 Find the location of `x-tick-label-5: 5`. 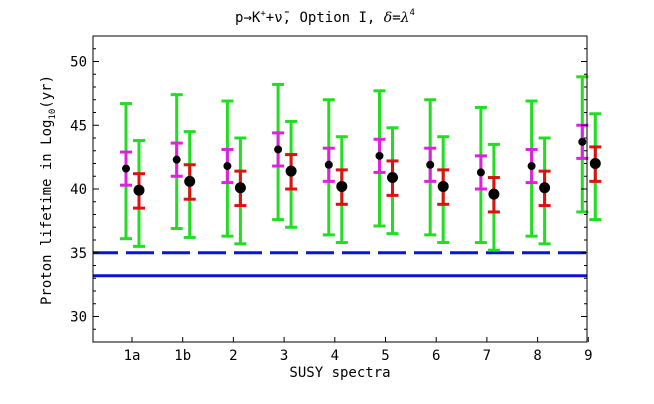

x-tick-label-5: 5 is located at coordinates (385, 356).